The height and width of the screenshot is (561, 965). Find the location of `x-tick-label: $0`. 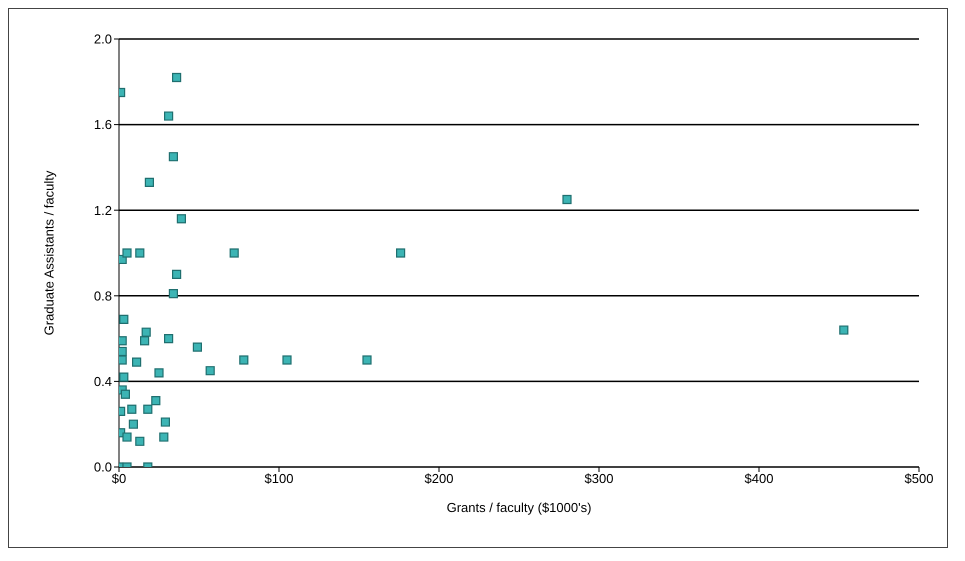

x-tick-label: $0 is located at coordinates (119, 478).